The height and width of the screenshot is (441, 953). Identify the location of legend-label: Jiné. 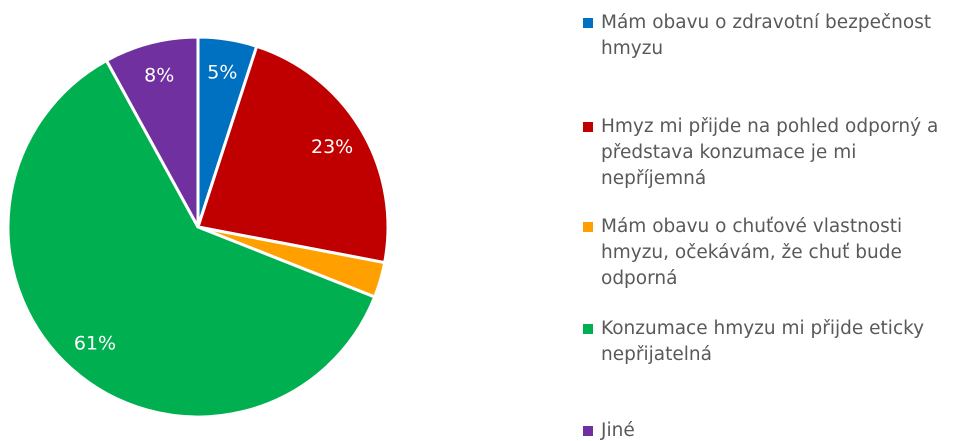
(618, 430).